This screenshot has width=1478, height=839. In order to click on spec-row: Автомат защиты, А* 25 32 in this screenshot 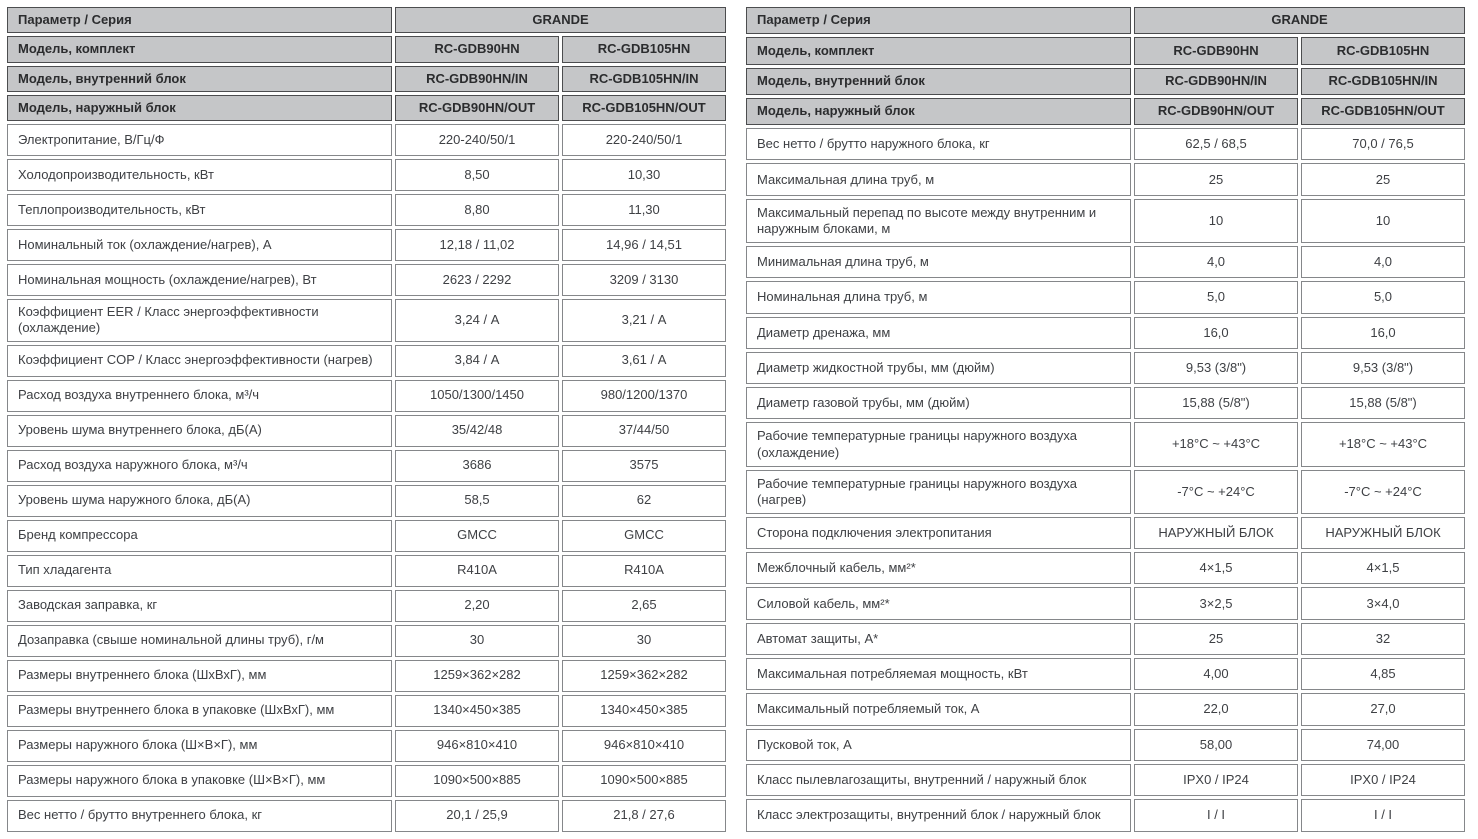, I will do `click(1105, 639)`.